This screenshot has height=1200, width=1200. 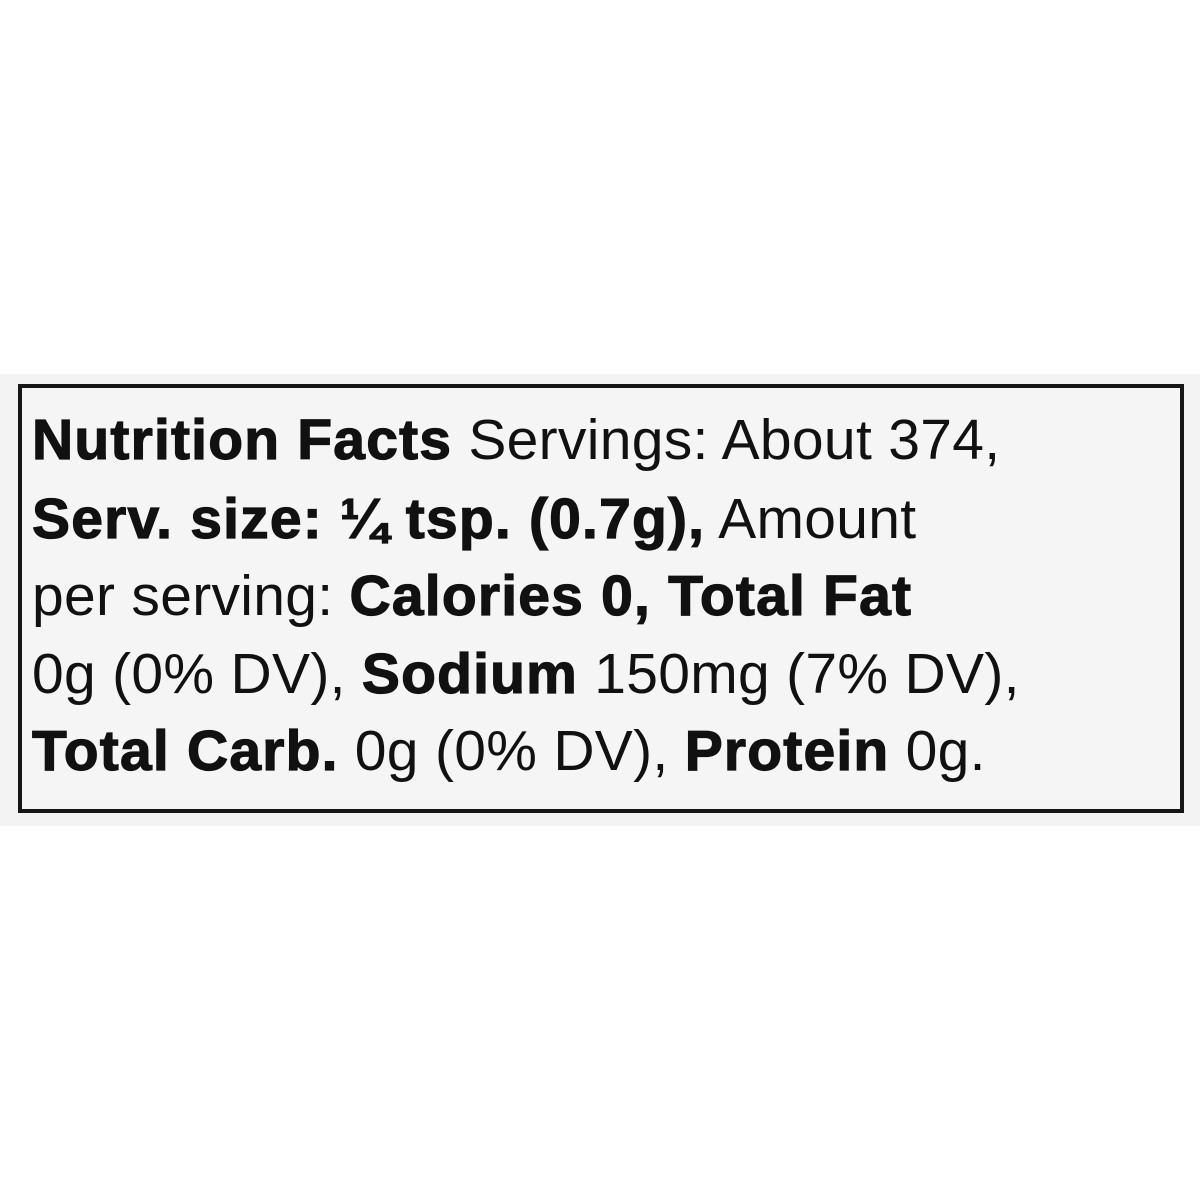 I want to click on protein-label: Protein, so click(x=787, y=751).